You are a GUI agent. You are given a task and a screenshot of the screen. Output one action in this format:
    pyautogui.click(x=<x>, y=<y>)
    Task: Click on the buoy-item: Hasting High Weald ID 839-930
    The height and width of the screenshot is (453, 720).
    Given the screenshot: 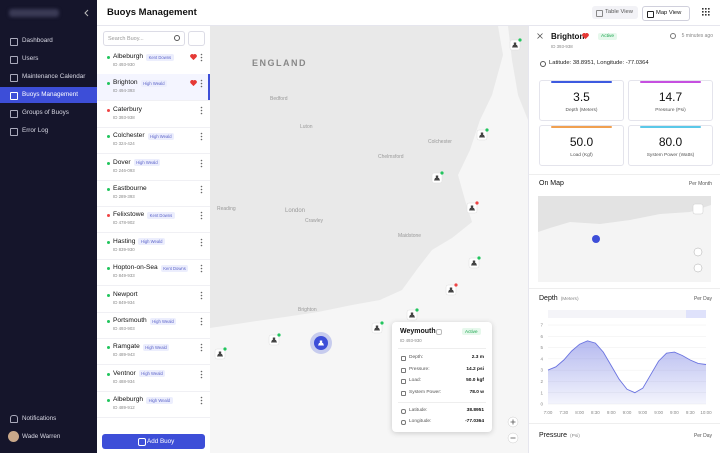 What is the action you would take?
    pyautogui.click(x=153, y=246)
    